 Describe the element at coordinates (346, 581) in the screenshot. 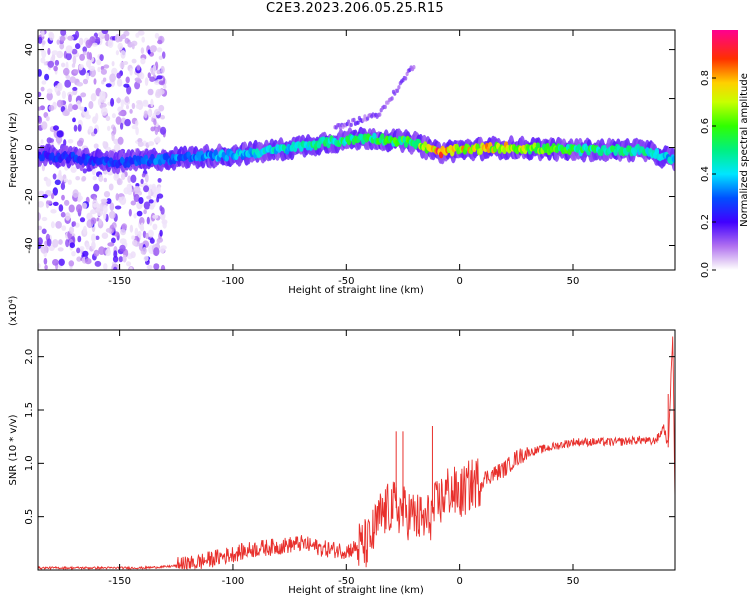

I see `x-tick-label: -50` at that location.